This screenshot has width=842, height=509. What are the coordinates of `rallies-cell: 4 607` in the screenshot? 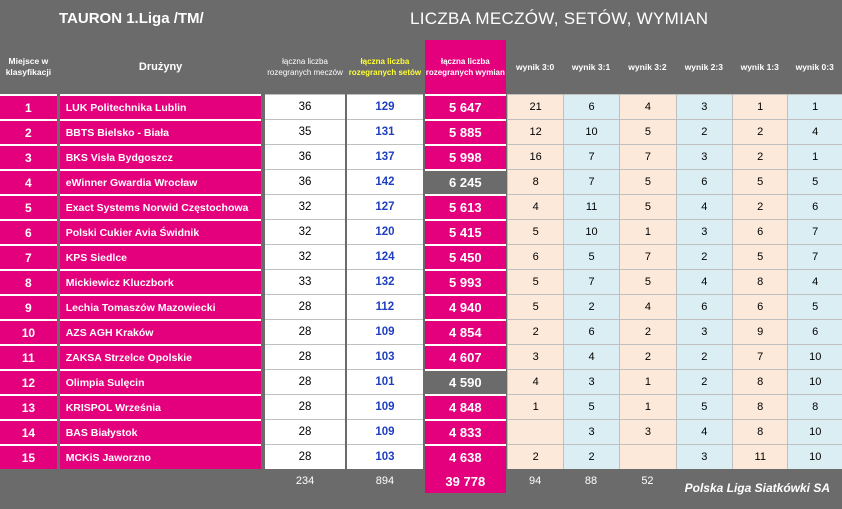 It's located at (465, 356).